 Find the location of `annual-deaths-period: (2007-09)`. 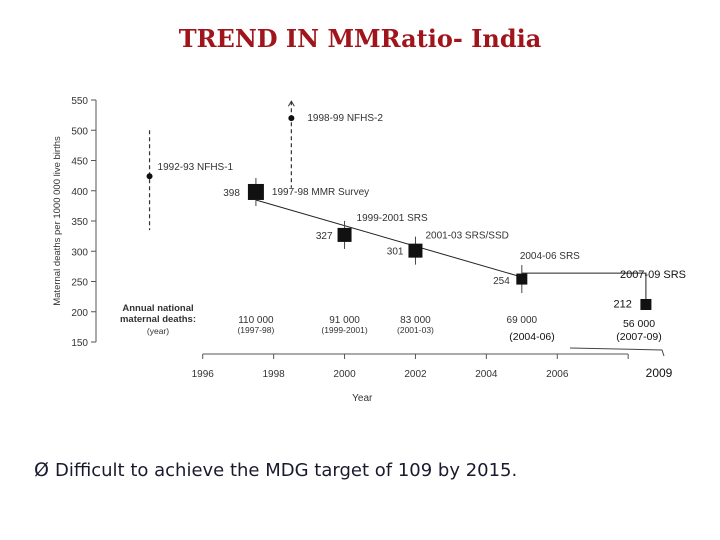

annual-deaths-period: (2007-09) is located at coordinates (639, 337).